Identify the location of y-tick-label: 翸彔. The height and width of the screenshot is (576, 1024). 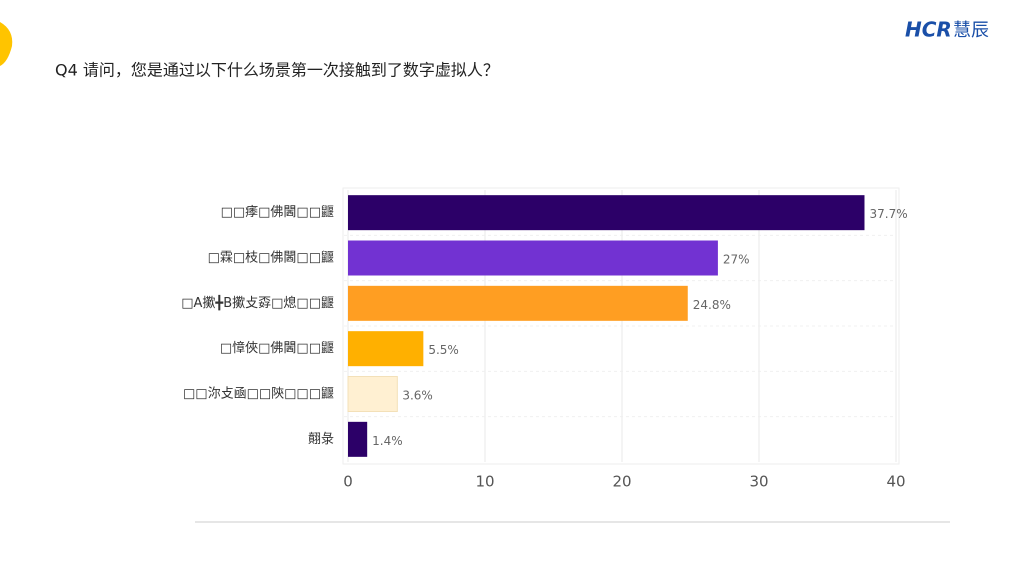
(321, 439).